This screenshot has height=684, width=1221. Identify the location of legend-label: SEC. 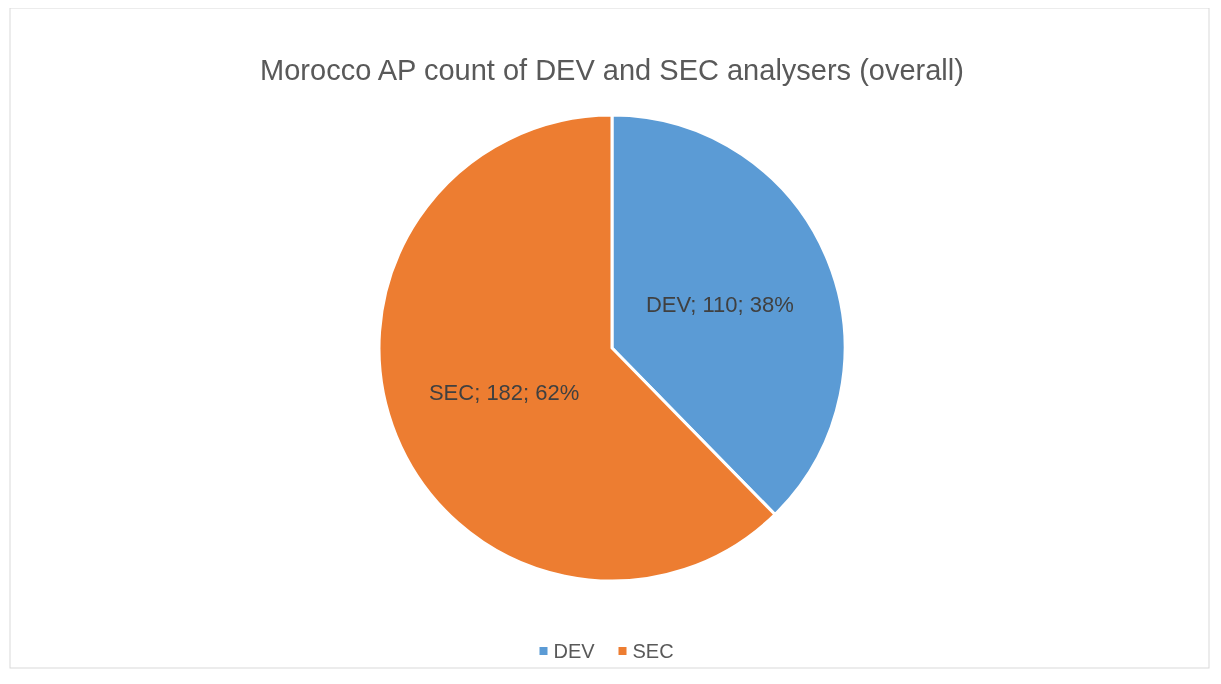
(653, 651).